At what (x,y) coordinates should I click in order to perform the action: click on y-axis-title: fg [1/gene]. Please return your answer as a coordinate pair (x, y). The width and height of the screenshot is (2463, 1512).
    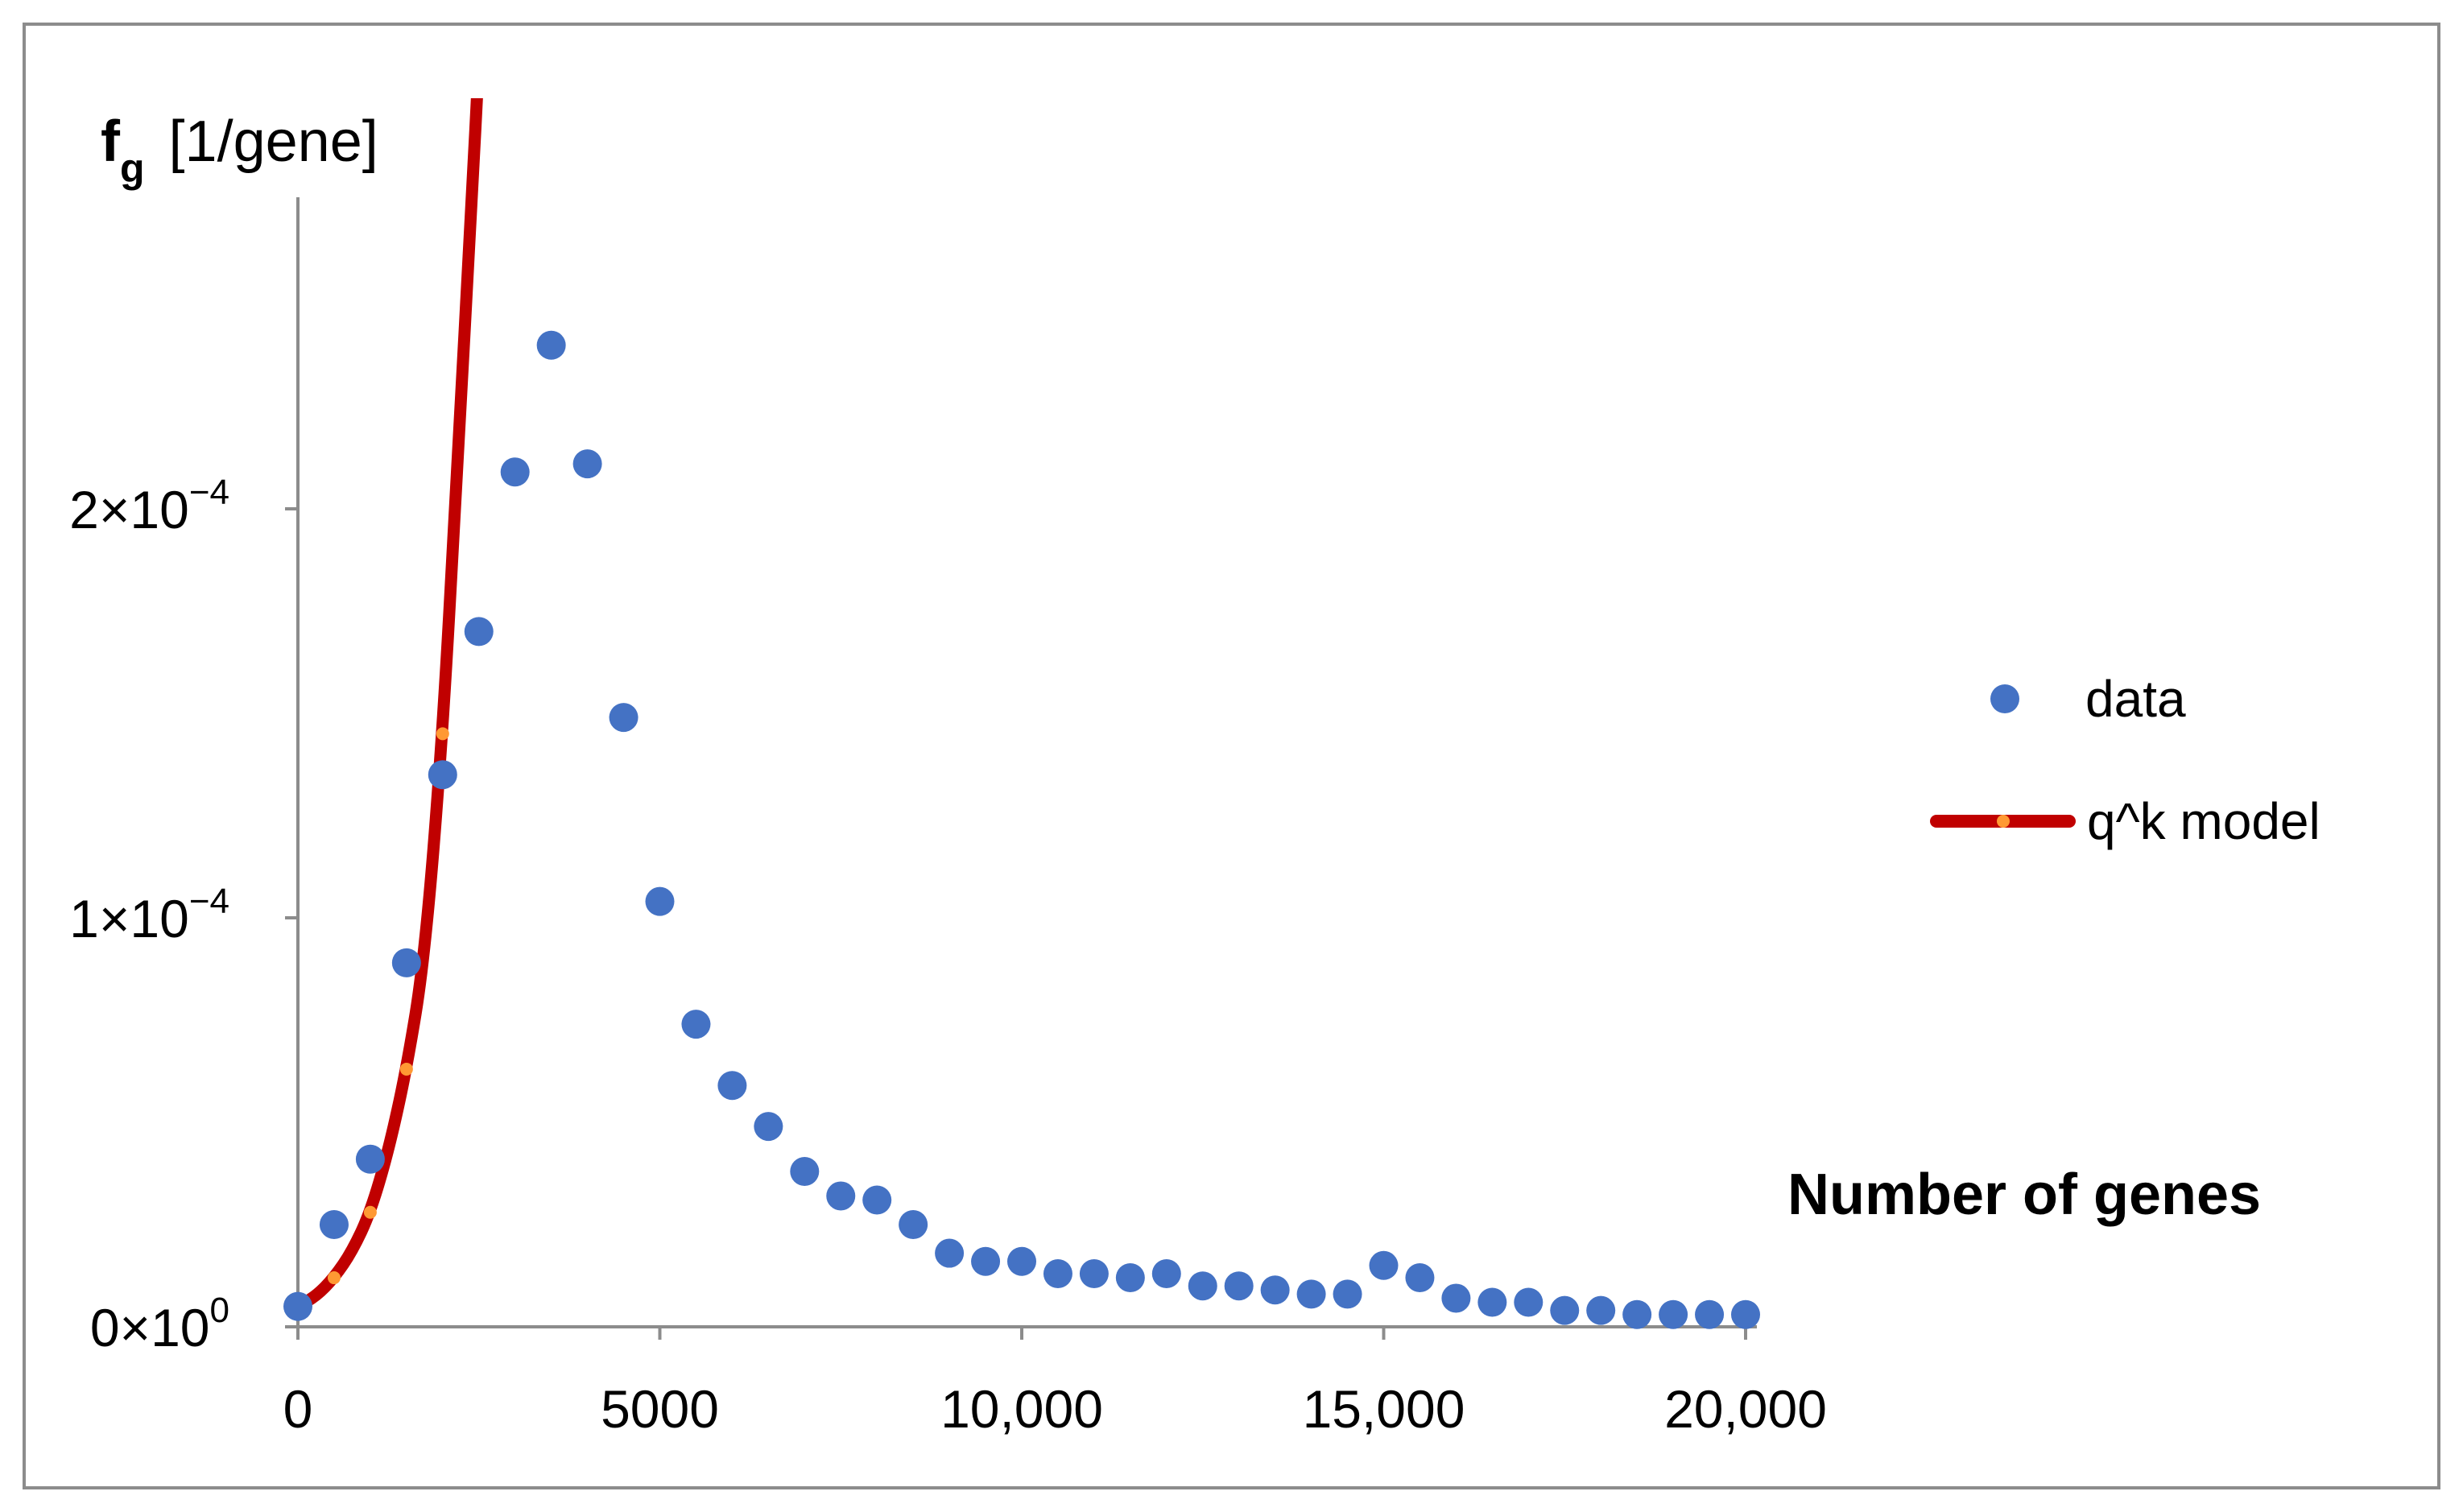
    Looking at the image, I should click on (239, 150).